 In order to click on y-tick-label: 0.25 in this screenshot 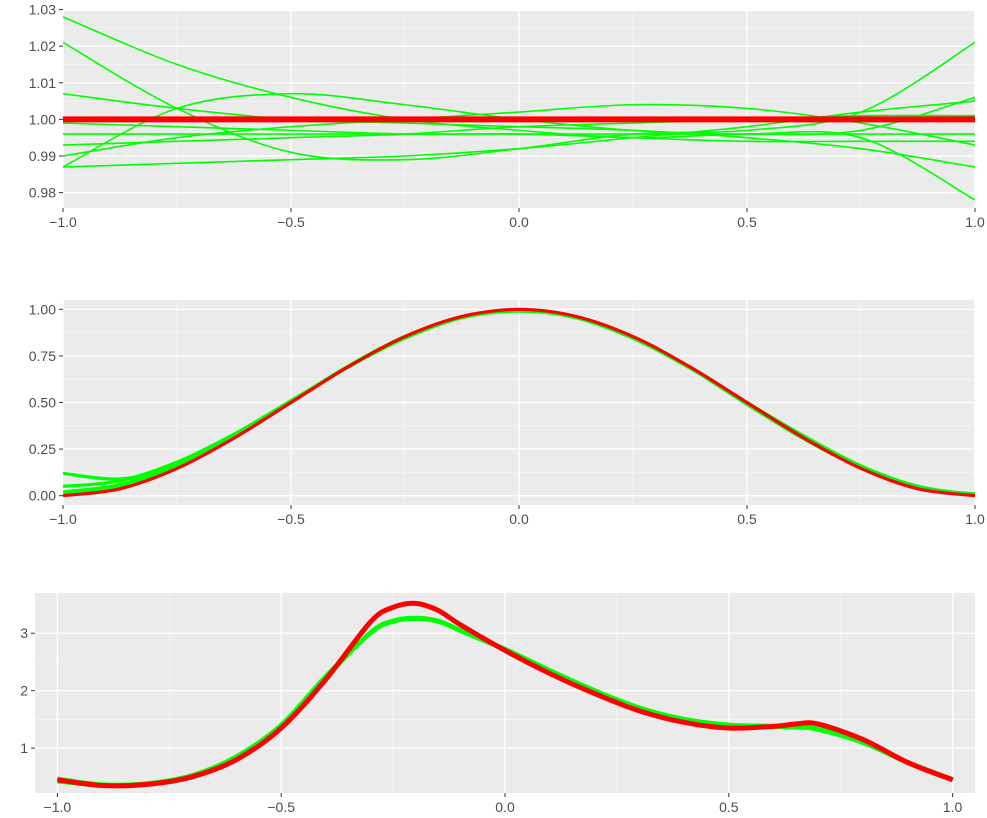, I will do `click(42, 449)`.